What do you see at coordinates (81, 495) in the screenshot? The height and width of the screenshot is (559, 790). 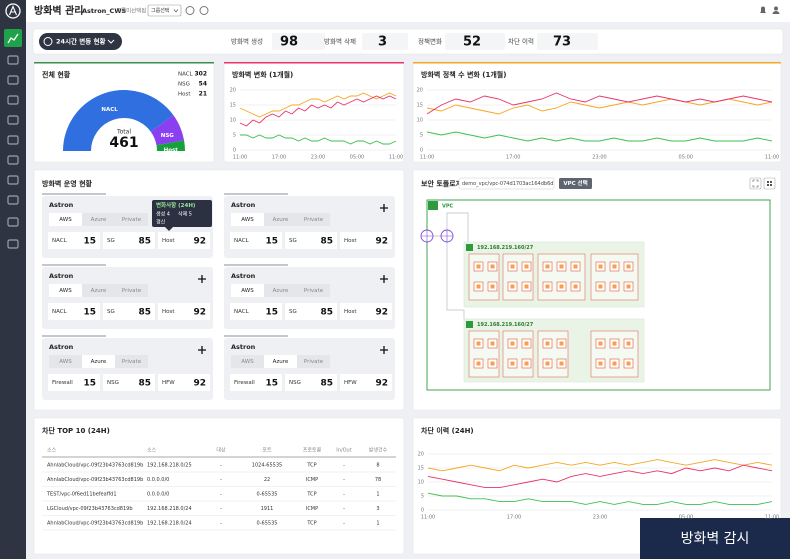 I see `table-cell: TEST/vpc-0f6ed11befeaffd1` at bounding box center [81, 495].